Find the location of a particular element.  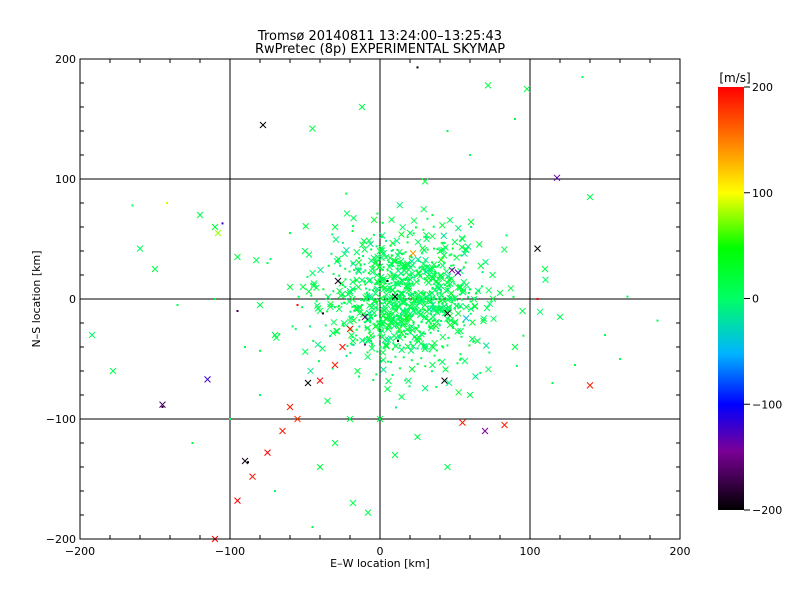

x-tick-label: 200 is located at coordinates (680, 551).